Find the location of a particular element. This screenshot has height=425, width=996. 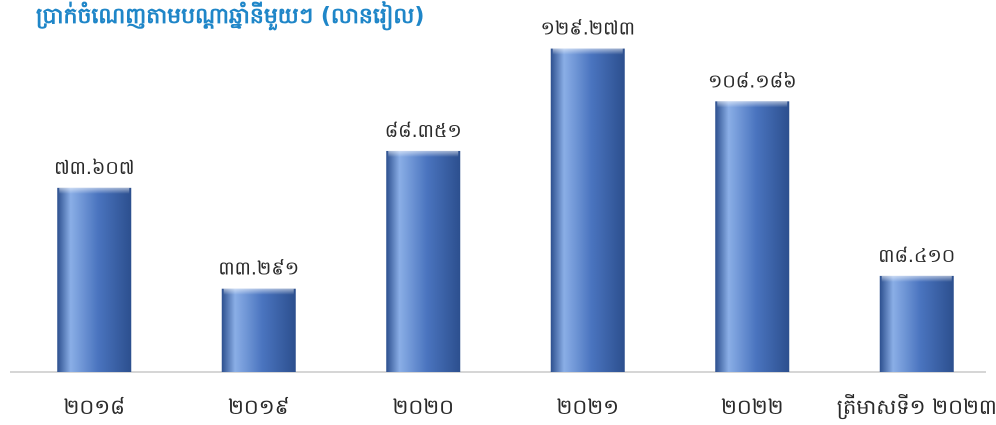

value-label-1: ៣៣.២៩១ is located at coordinates (258, 269).